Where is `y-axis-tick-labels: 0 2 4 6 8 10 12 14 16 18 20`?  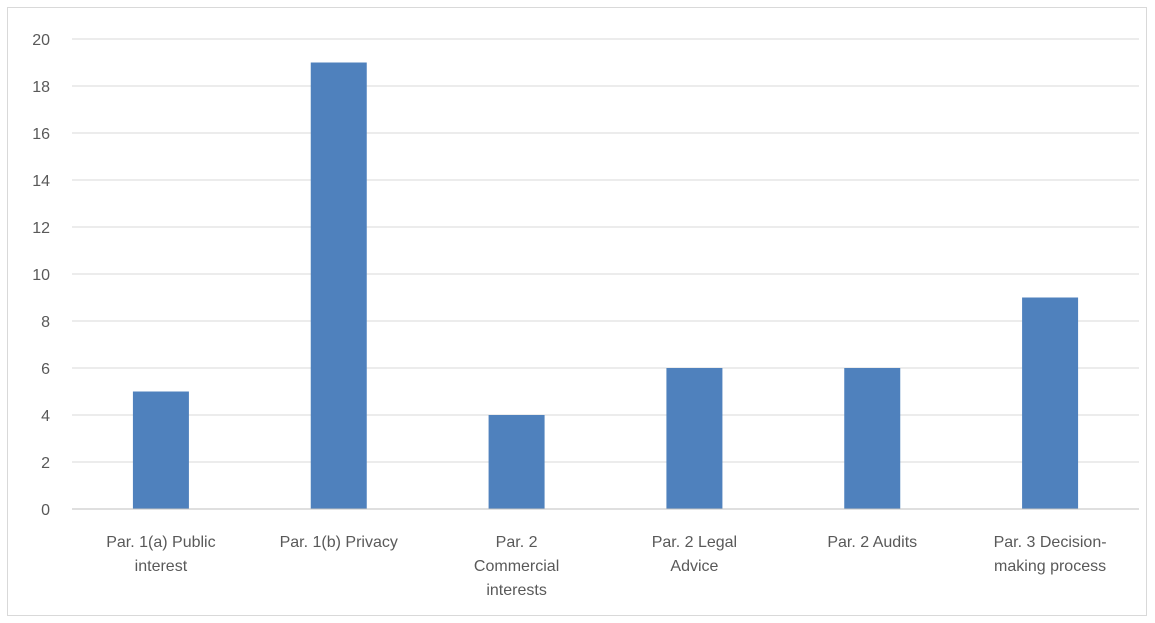
y-axis-tick-labels: 0 2 4 6 8 10 12 14 16 18 20 is located at coordinates (41, 275).